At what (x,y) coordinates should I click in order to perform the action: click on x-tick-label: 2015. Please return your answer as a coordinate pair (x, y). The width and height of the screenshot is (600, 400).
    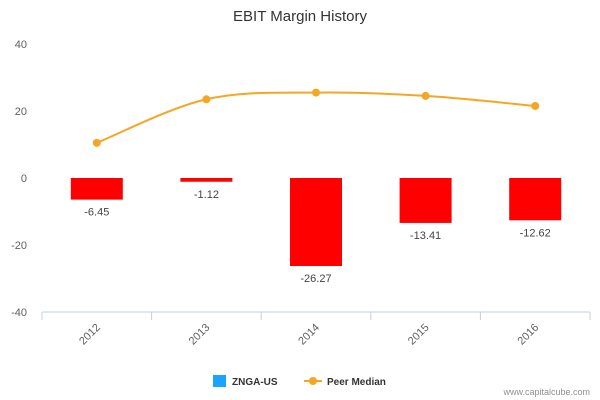
    Looking at the image, I should click on (419, 335).